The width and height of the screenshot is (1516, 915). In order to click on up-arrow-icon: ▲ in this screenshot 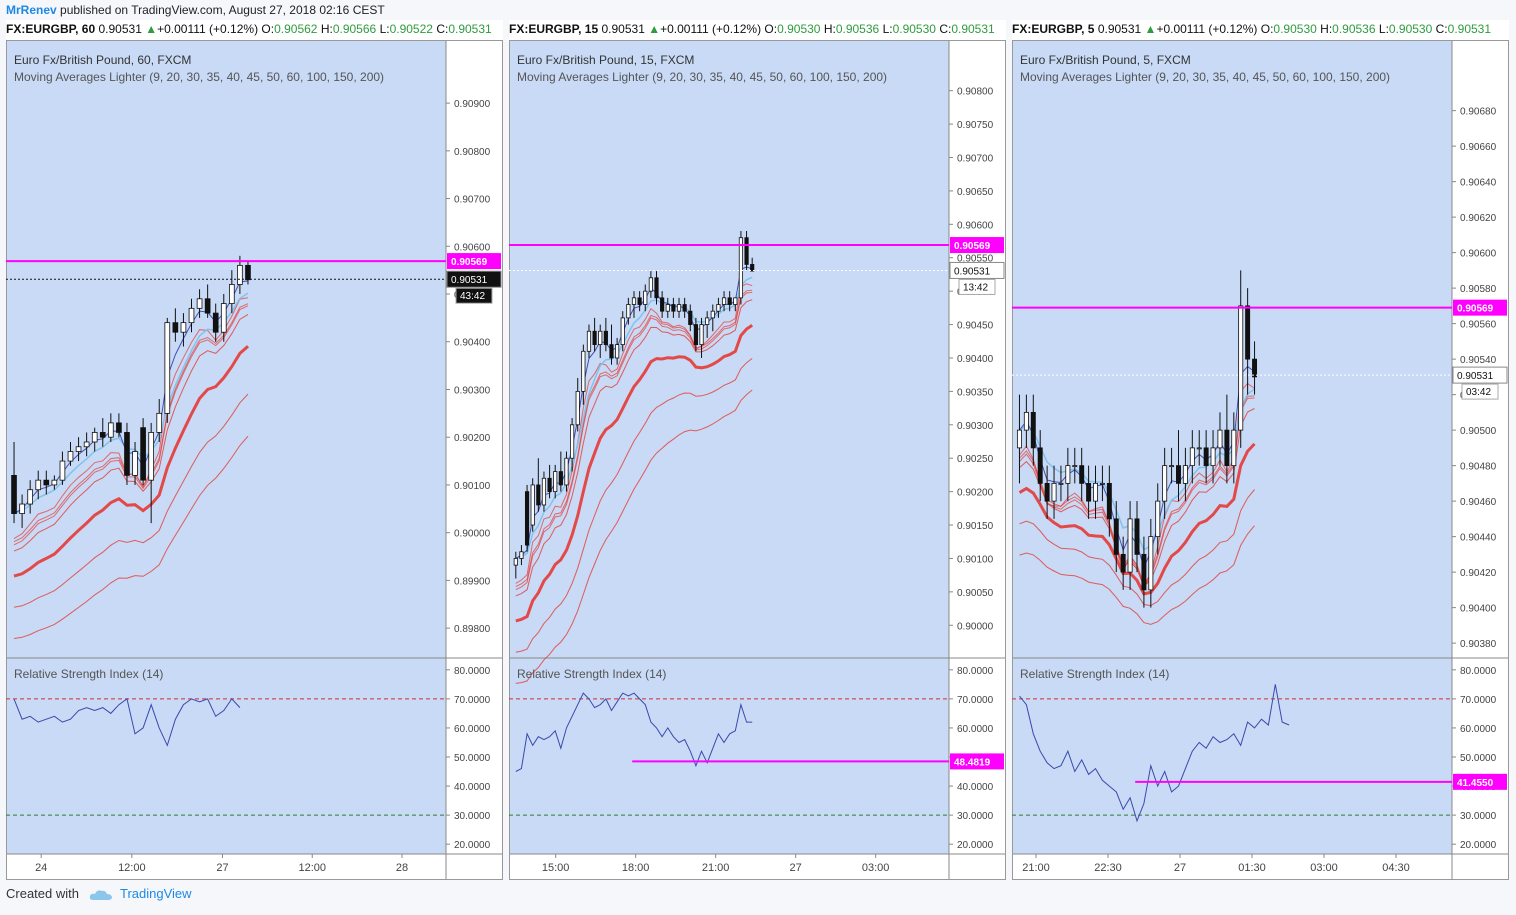, I will do `click(1150, 29)`.